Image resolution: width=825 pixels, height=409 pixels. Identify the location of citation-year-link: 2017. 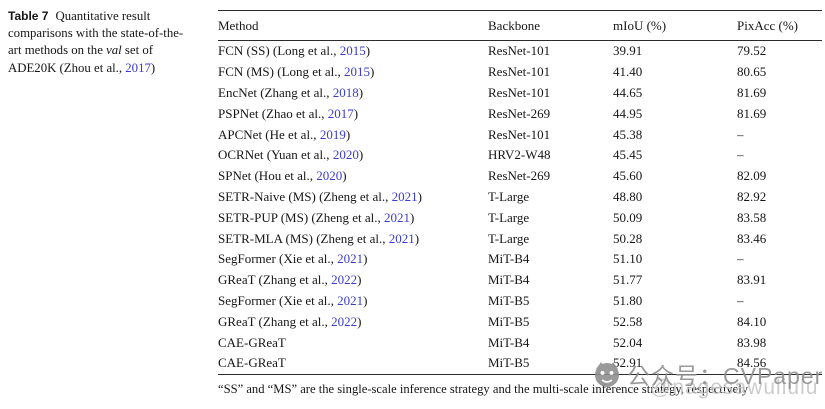
(340, 113).